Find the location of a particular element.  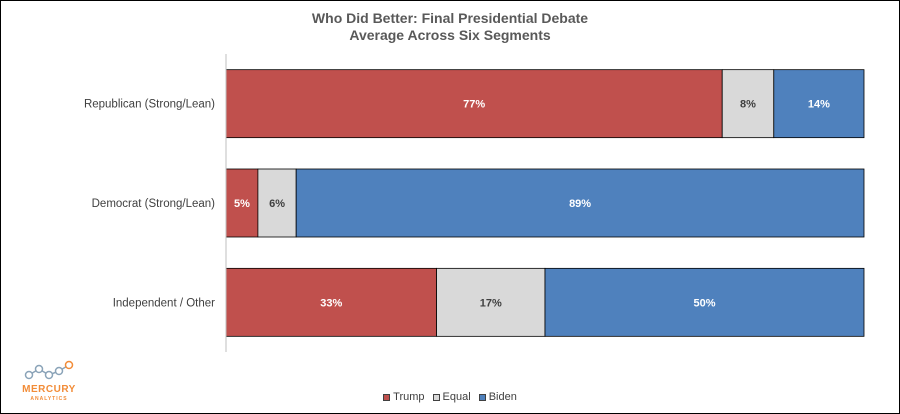

legend-swatch-equal is located at coordinates (436, 397).